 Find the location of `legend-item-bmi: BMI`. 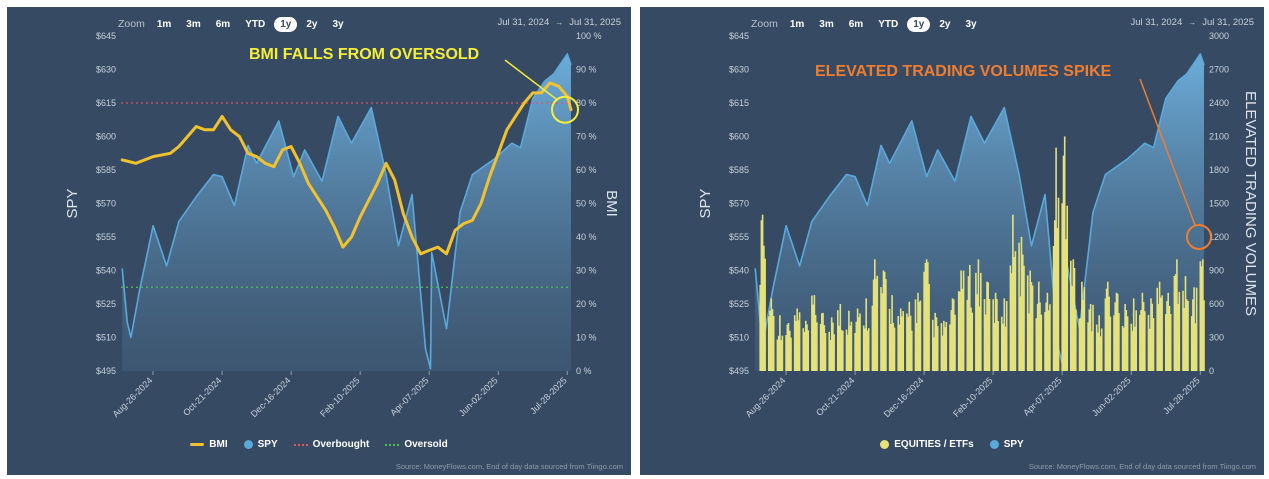

legend-item-bmi: BMI is located at coordinates (209, 444).